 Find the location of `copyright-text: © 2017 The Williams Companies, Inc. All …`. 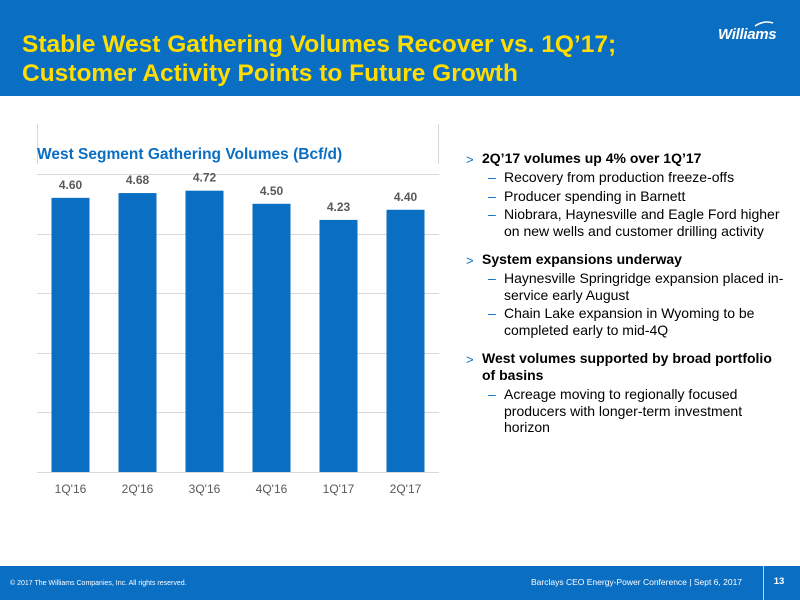

copyright-text: © 2017 The Williams Companies, Inc. All … is located at coordinates (98, 583).